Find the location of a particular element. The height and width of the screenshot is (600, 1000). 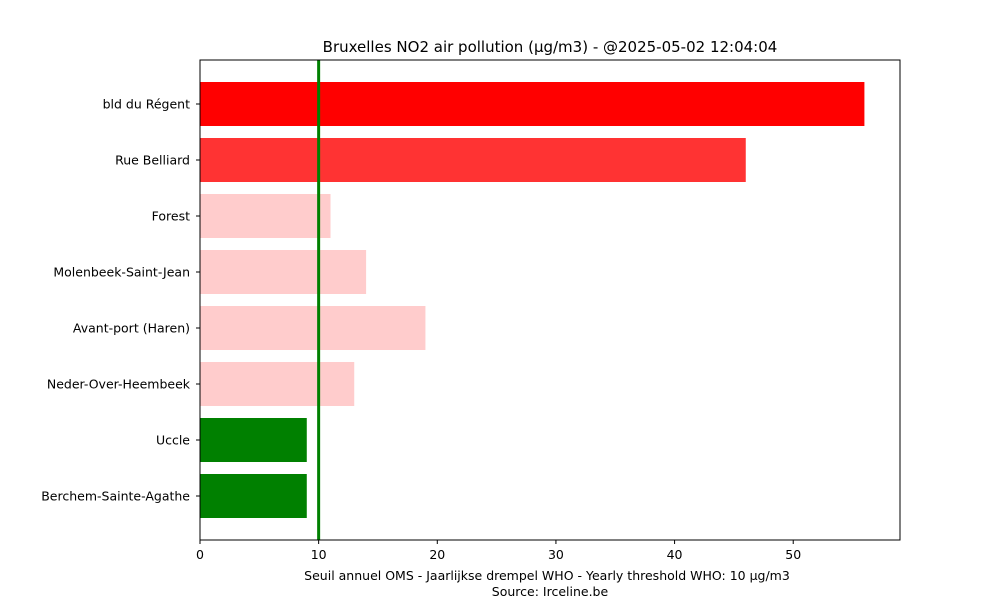

y-tick-label-5: Neder-Over-Heembeek is located at coordinates (119, 384).